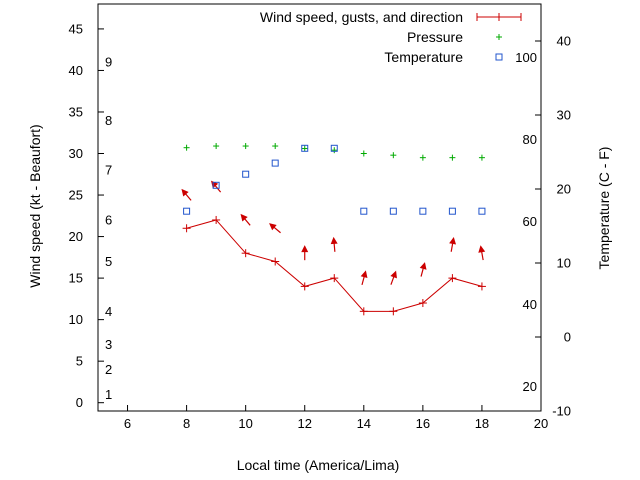  I want to click on beaufort-label: 1, so click(108, 394).